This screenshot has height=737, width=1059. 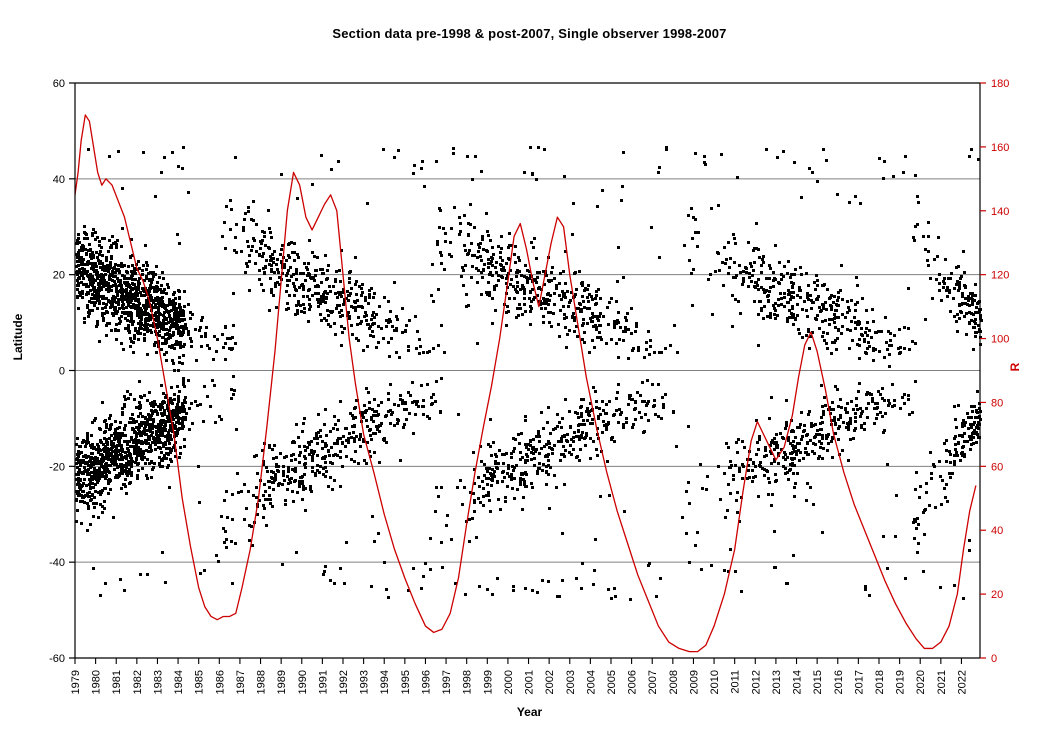 What do you see at coordinates (653, 682) in the screenshot?
I see `svg-text: 2007` at bounding box center [653, 682].